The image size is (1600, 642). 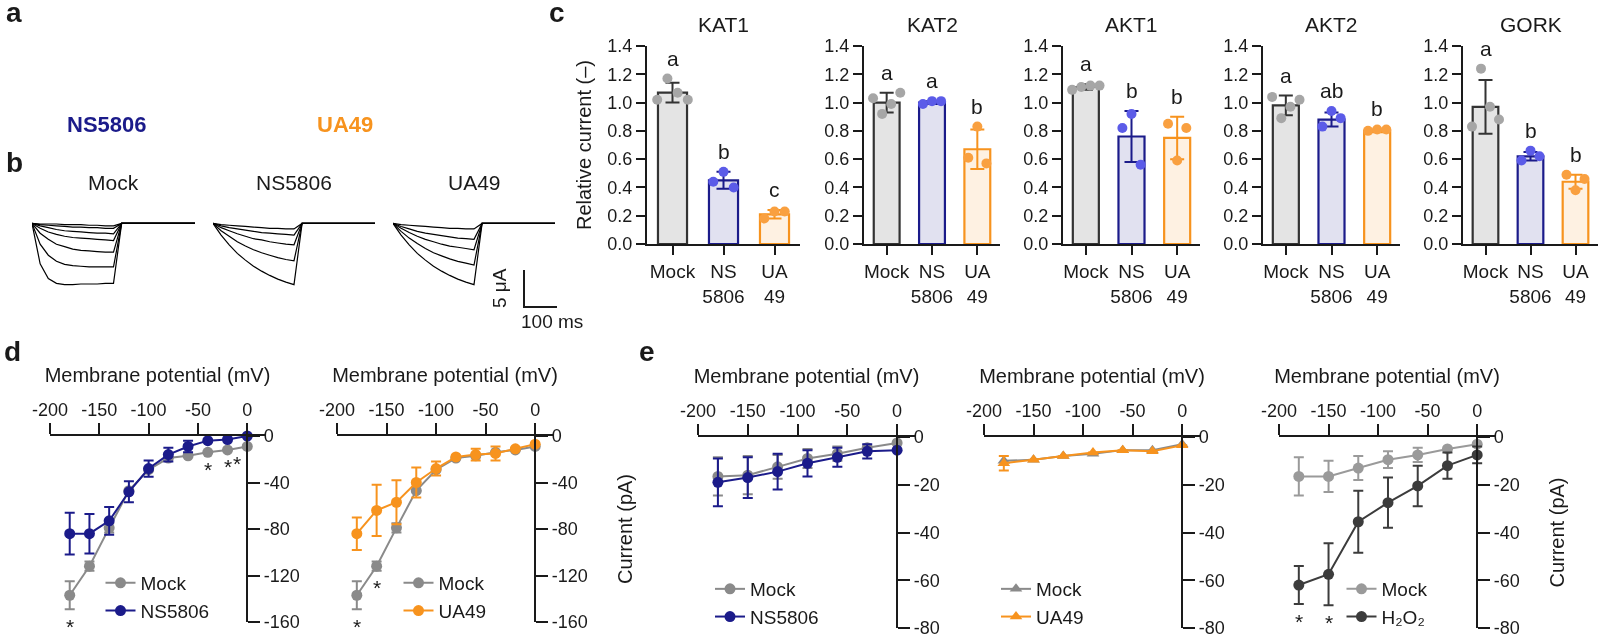 What do you see at coordinates (15, 162) in the screenshot?
I see `text: b` at bounding box center [15, 162].